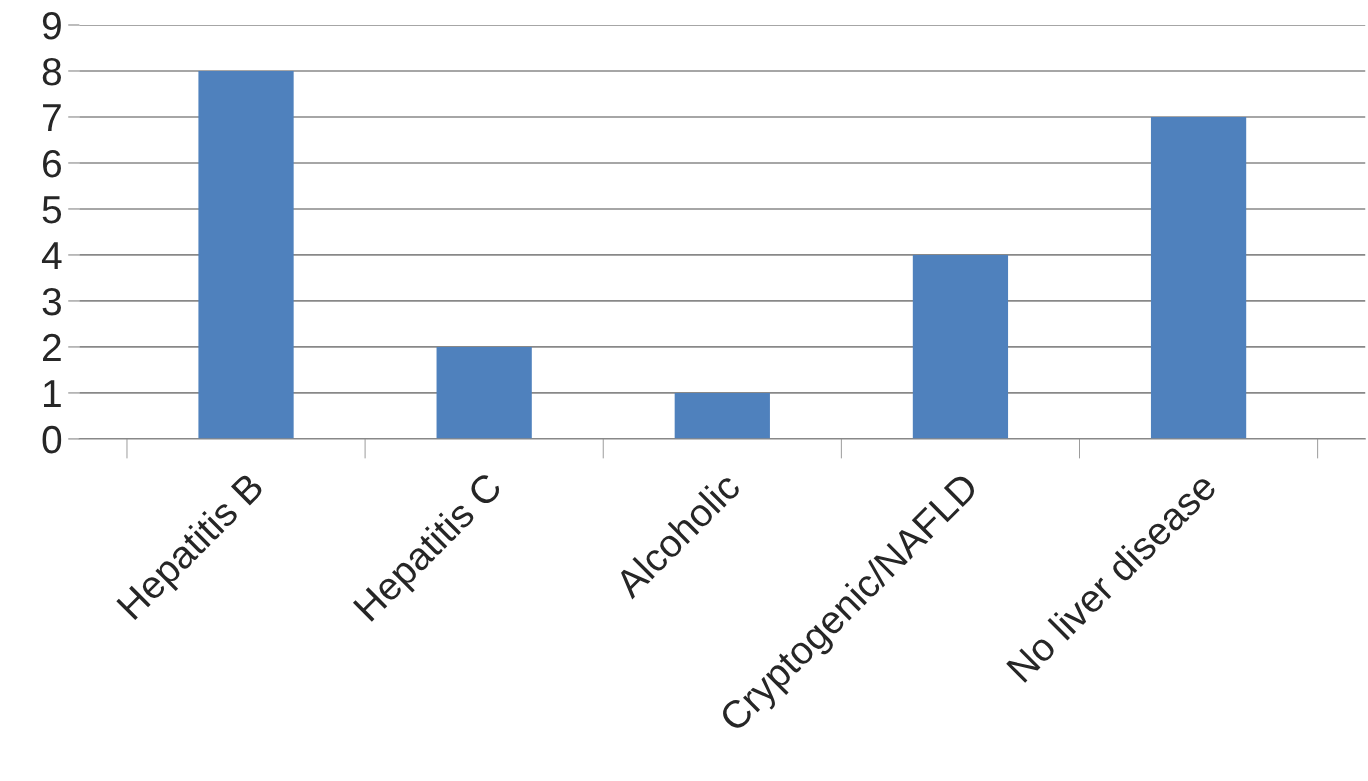 This screenshot has height=781, width=1368. I want to click on y-tick-label: 0, so click(52, 439).